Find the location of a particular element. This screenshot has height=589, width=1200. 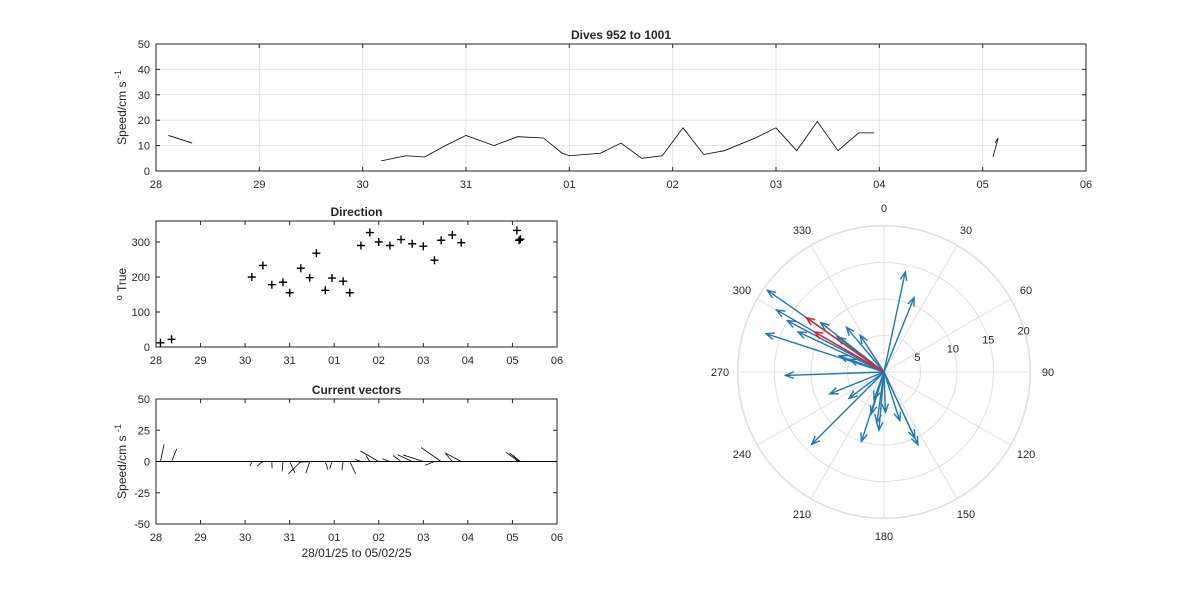

compass-angle-label: 90 is located at coordinates (1048, 373).